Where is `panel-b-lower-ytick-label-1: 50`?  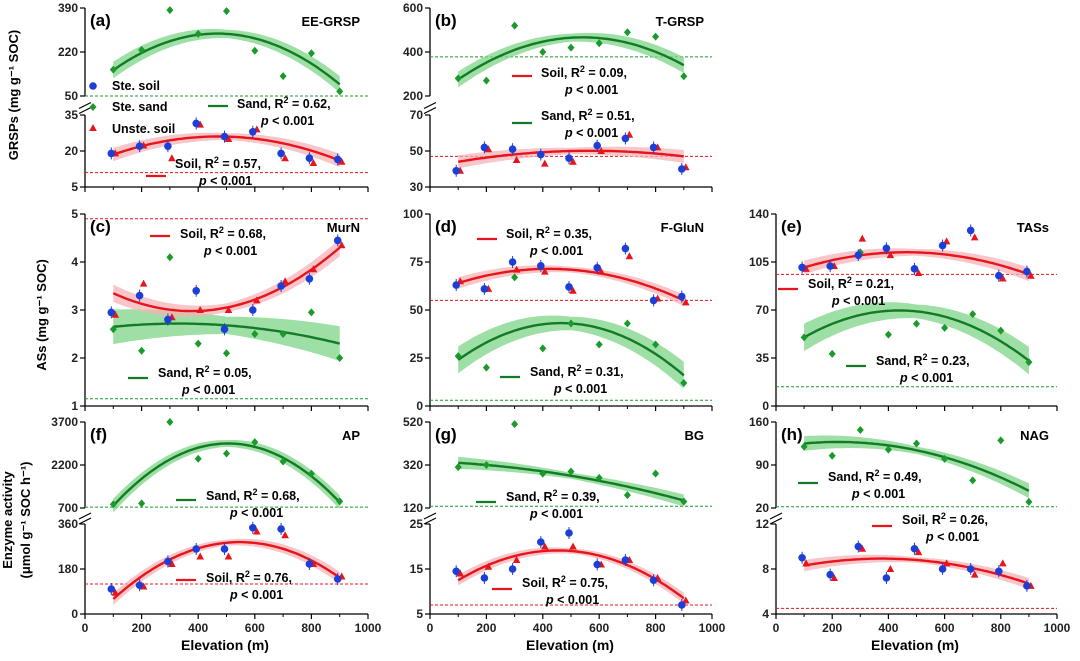 panel-b-lower-ytick-label-1: 50 is located at coordinates (417, 151).